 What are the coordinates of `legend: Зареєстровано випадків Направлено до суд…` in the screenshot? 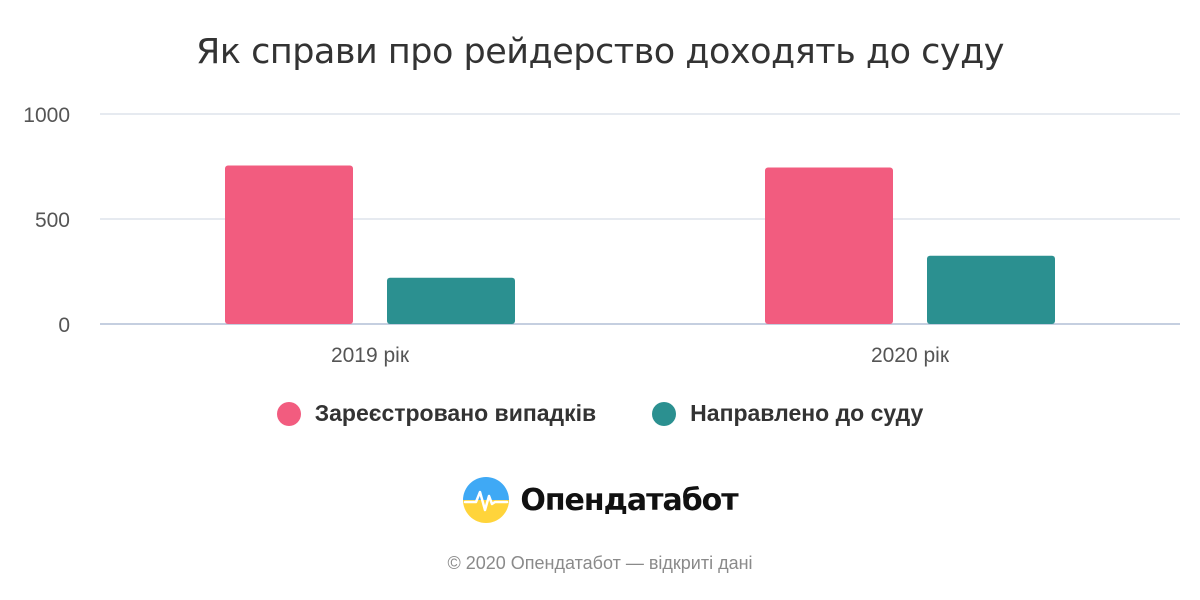 It's located at (600, 413).